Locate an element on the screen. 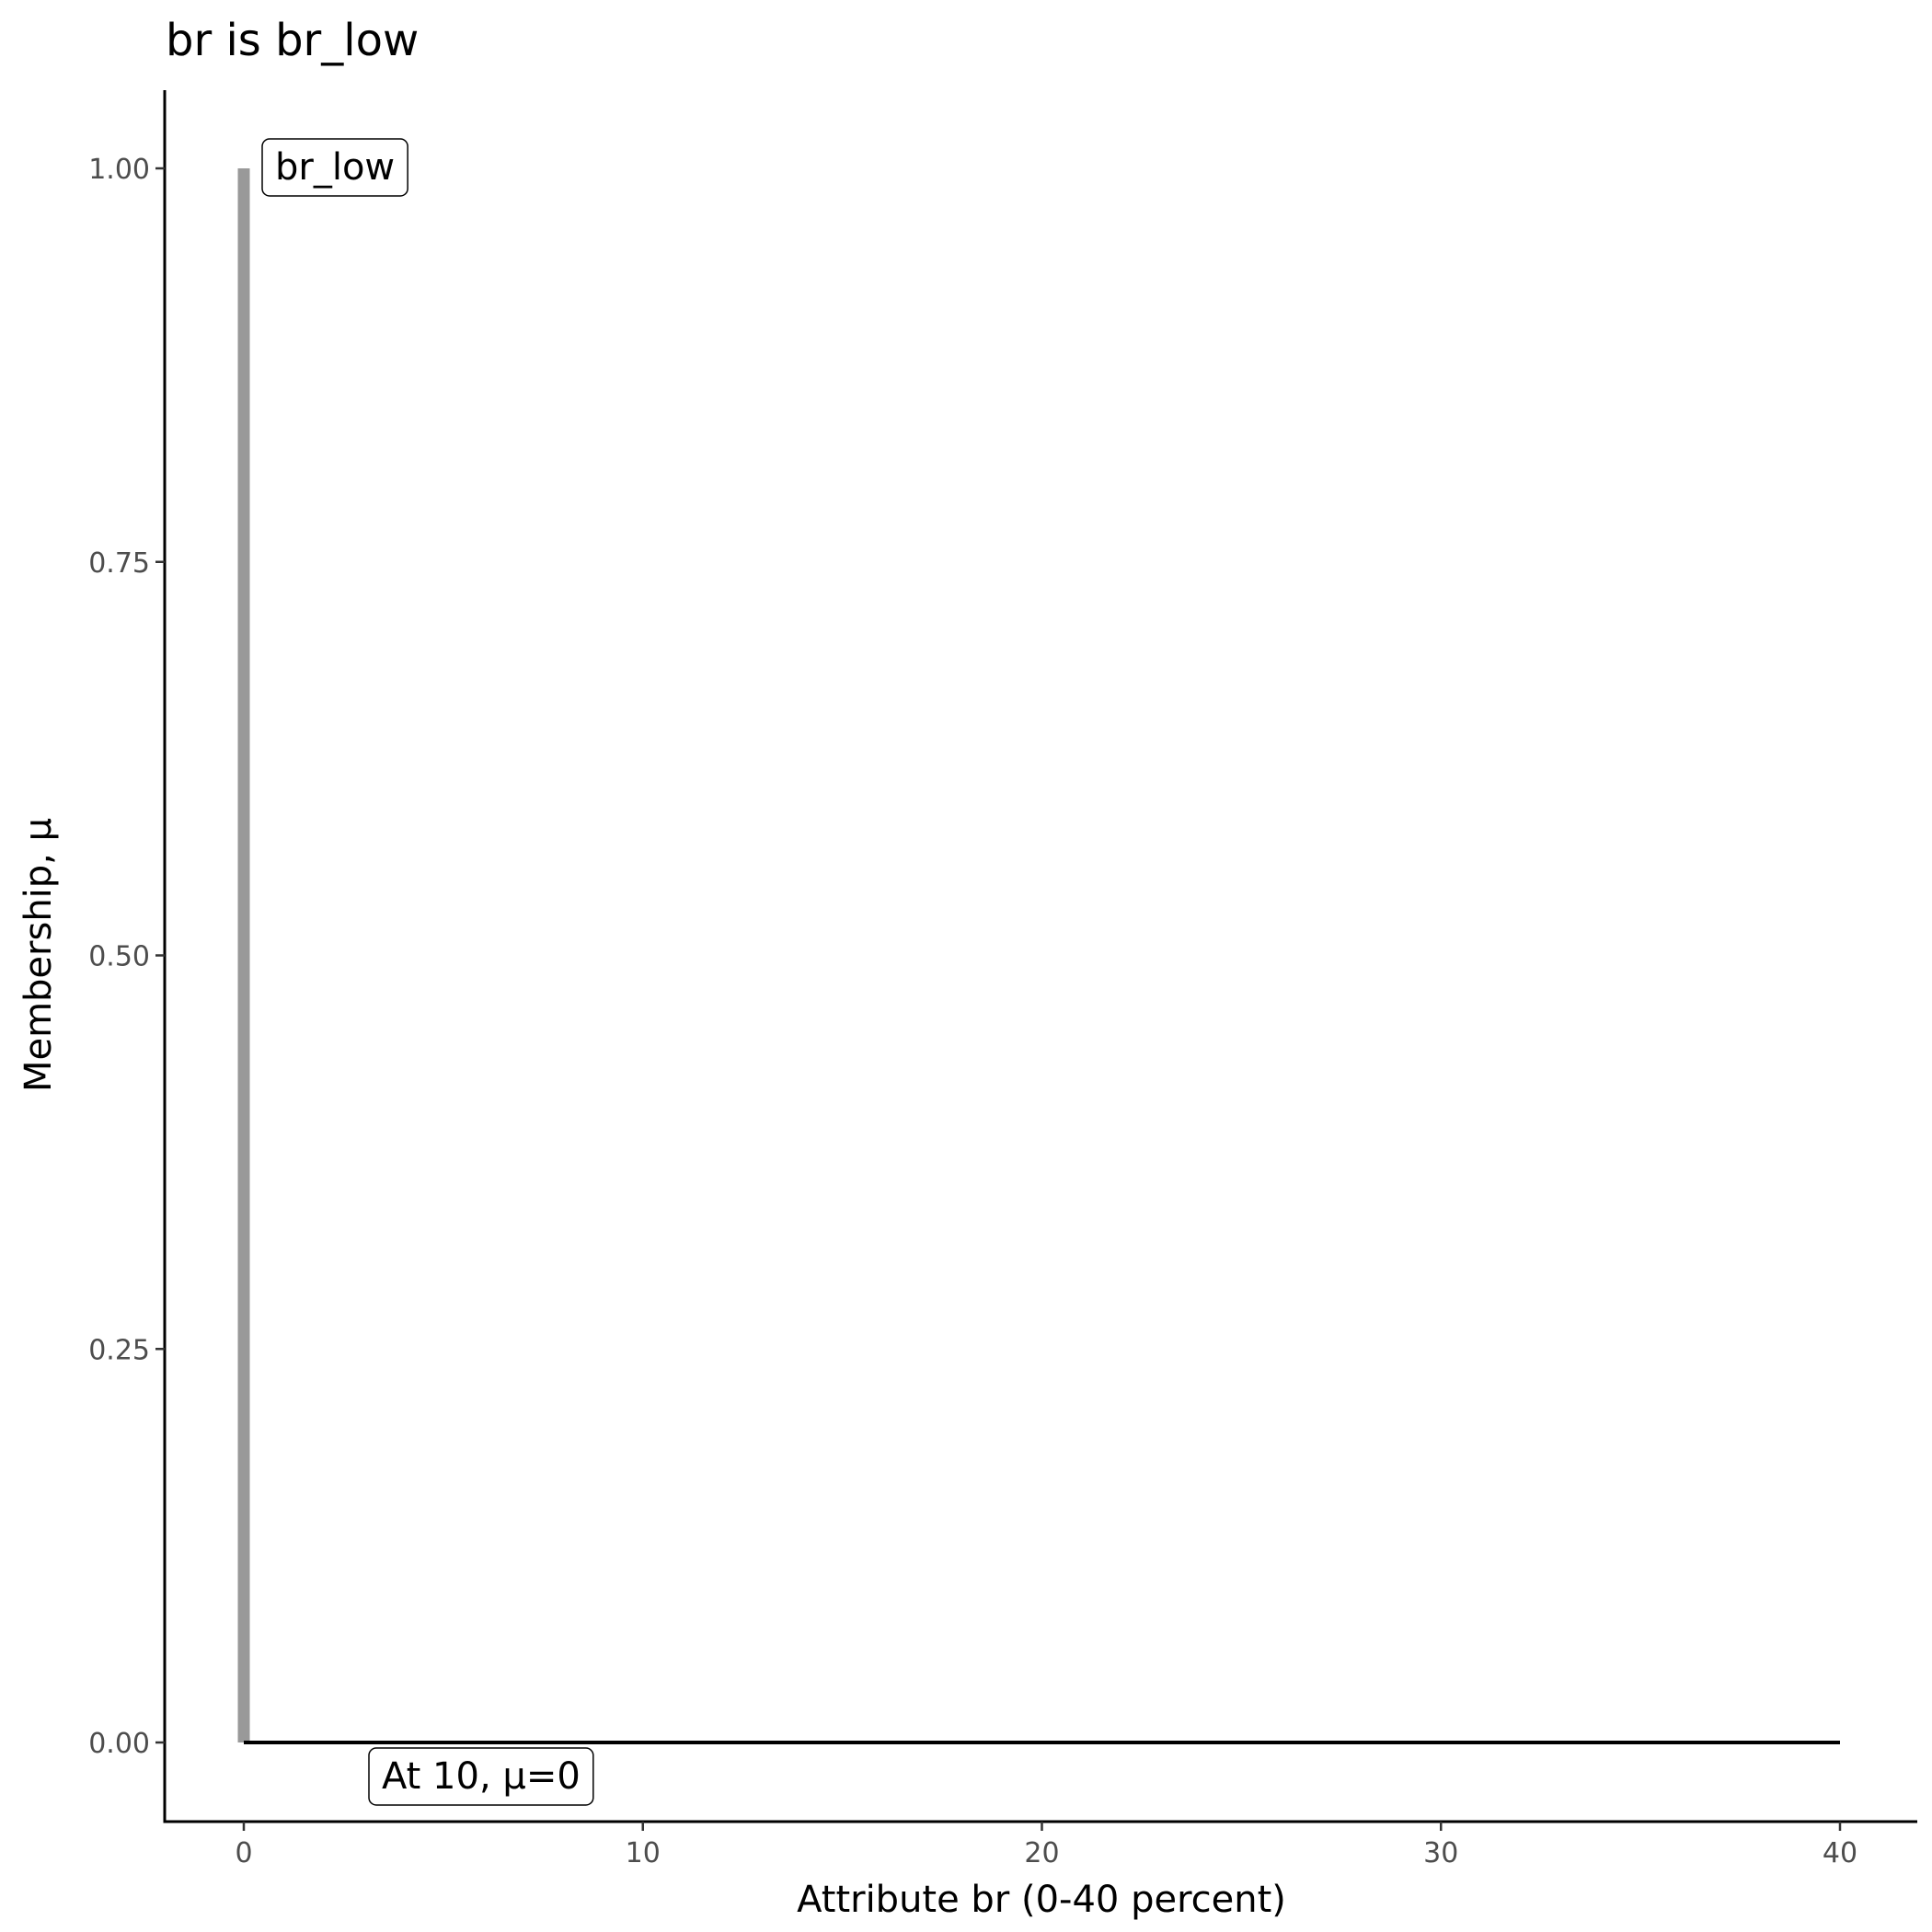 The image size is (1932, 1932). x-tick-label: 0 is located at coordinates (243, 1853).